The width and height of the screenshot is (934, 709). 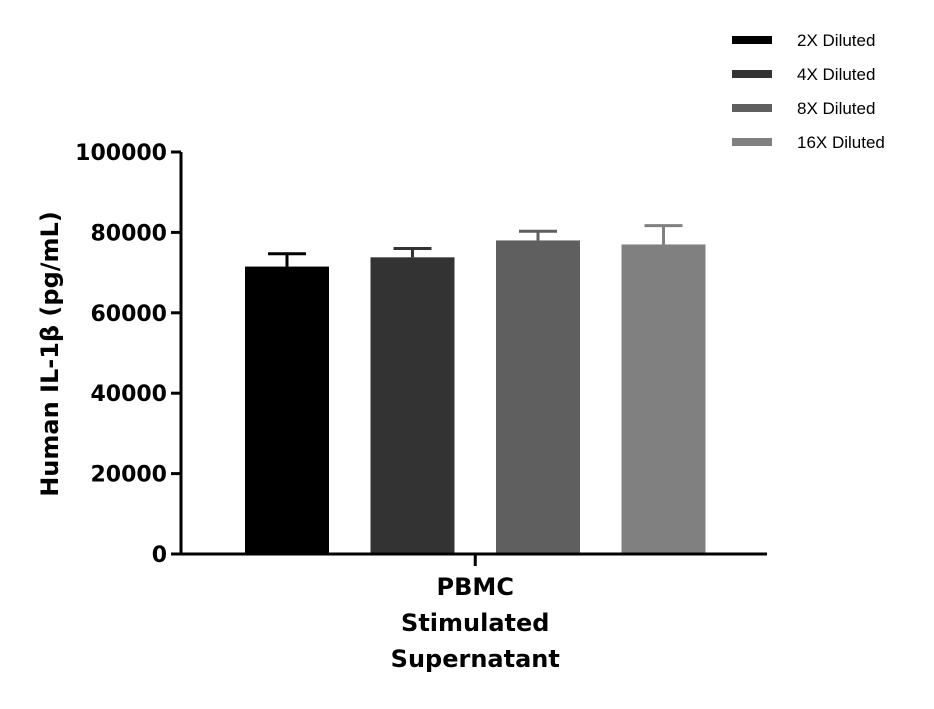 I want to click on legend-label: 2X Diluted, so click(x=836, y=40).